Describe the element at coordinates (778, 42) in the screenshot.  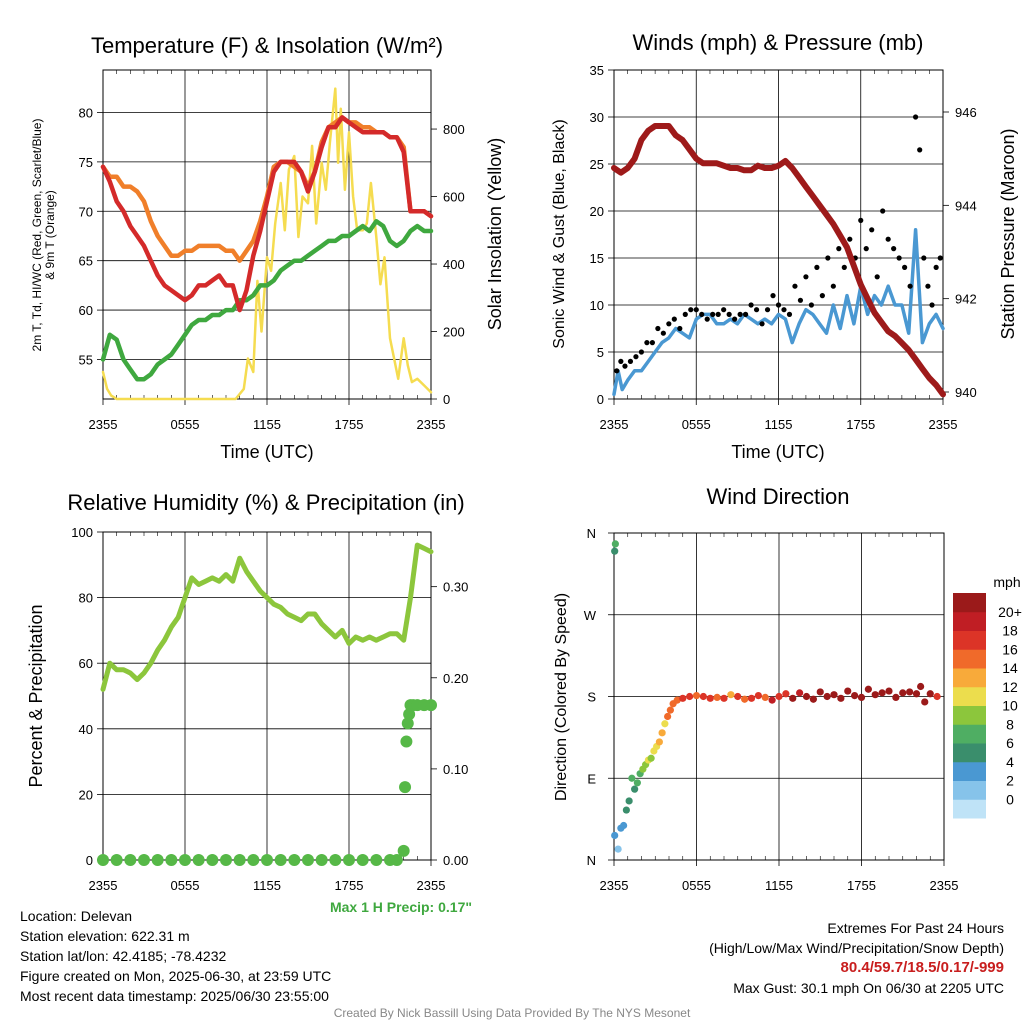
I see `winds-title: Winds (mph) & Pressure (mb)` at that location.